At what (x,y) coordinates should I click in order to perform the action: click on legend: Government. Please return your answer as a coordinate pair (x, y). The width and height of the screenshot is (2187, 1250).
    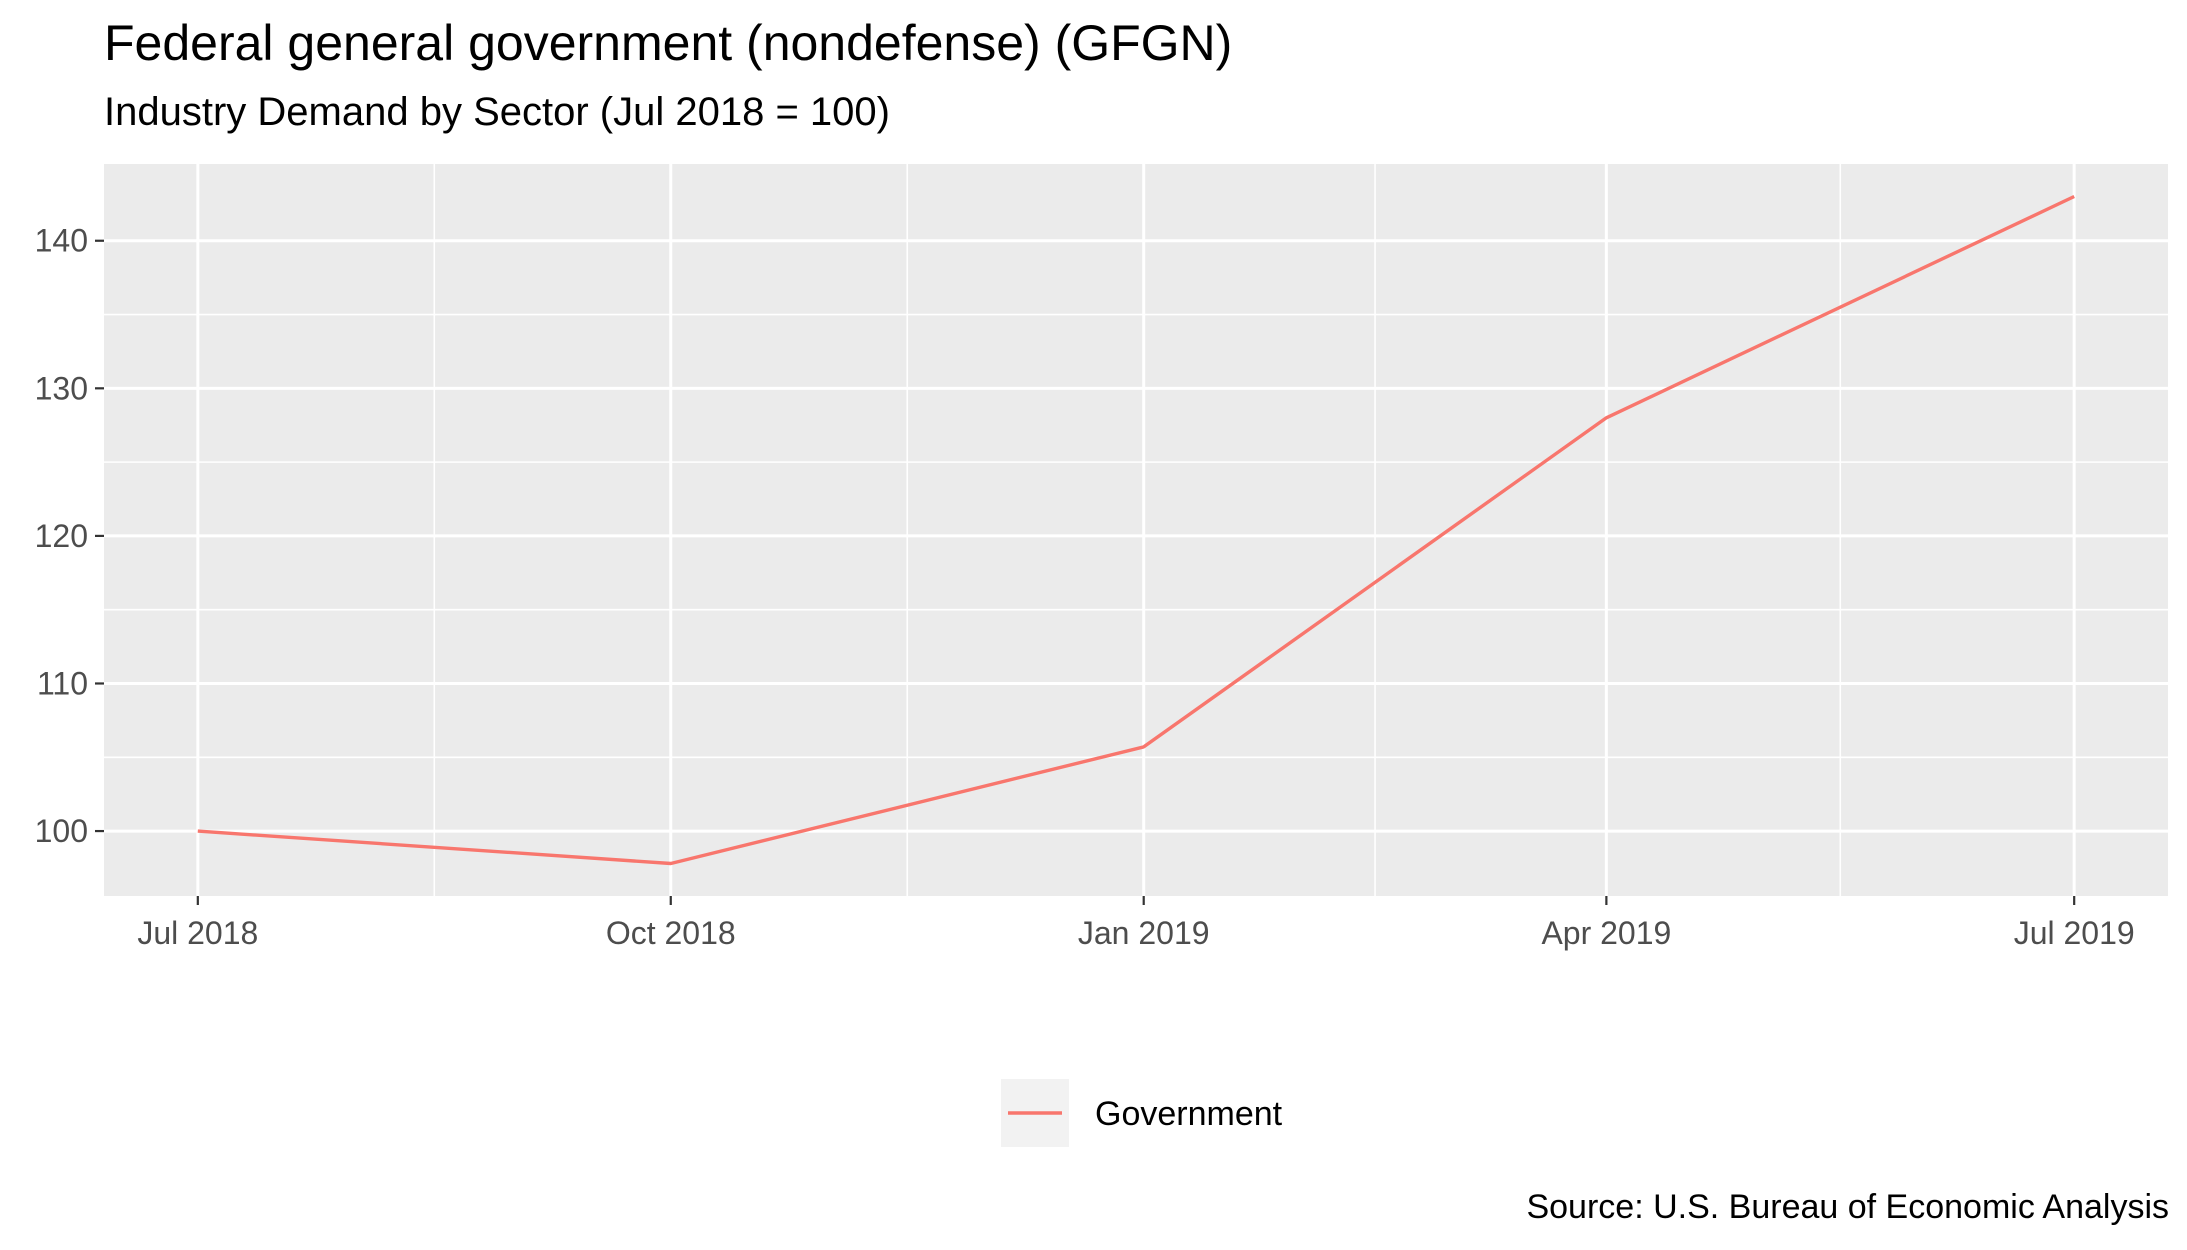
    Looking at the image, I should click on (1142, 1113).